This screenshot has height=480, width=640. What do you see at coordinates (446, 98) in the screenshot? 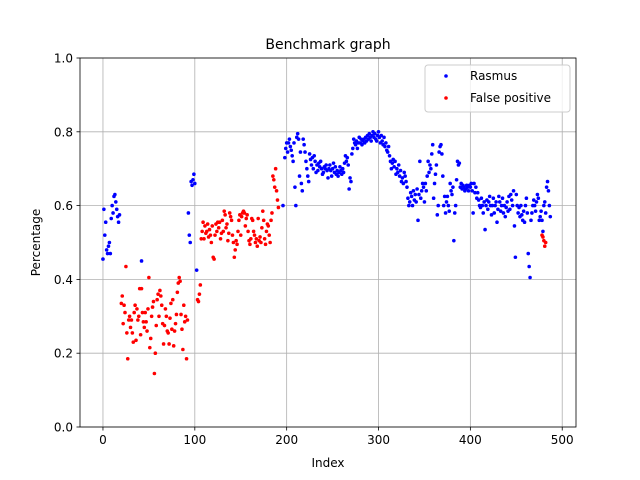
I see `legend-marker-false-positive` at bounding box center [446, 98].